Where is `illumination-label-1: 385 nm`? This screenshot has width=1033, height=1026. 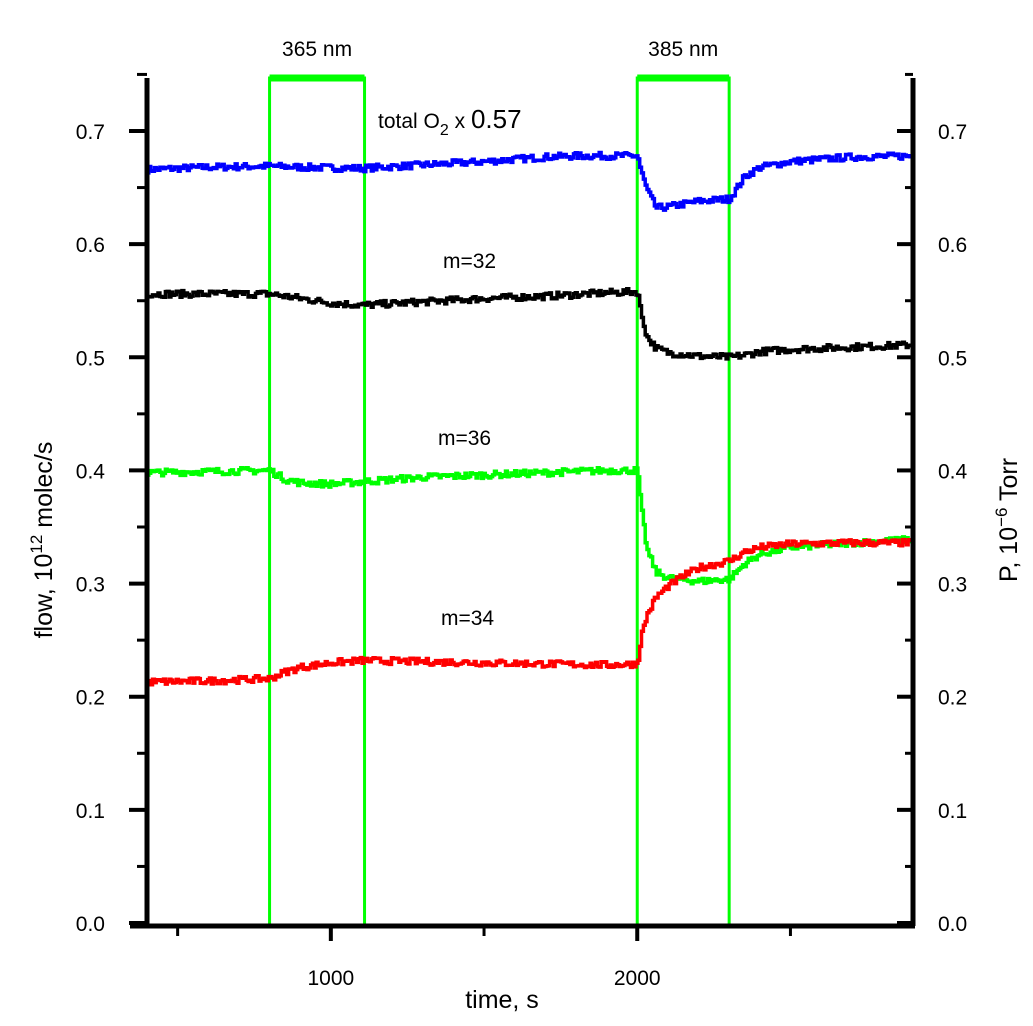
illumination-label-1: 385 nm is located at coordinates (683, 49).